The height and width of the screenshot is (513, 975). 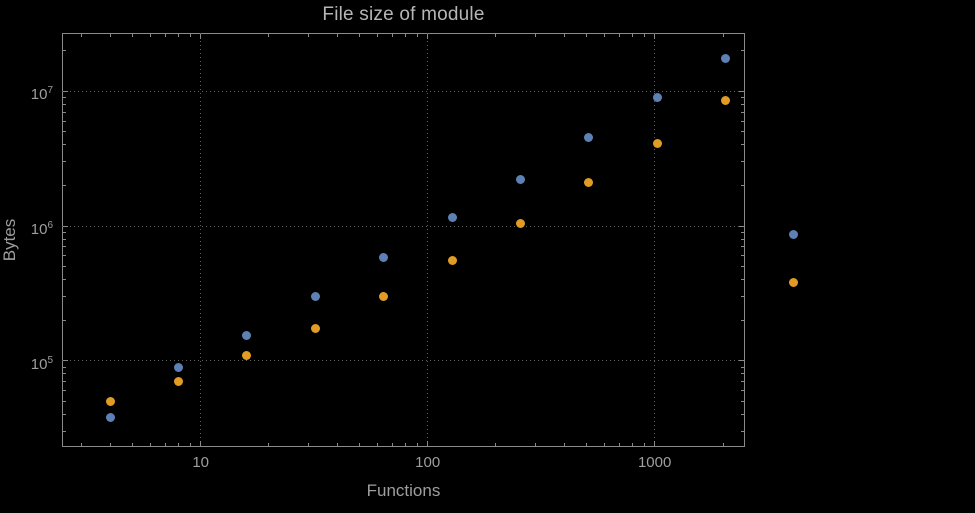 What do you see at coordinates (403, 14) in the screenshot?
I see `chart-title: File size of module` at bounding box center [403, 14].